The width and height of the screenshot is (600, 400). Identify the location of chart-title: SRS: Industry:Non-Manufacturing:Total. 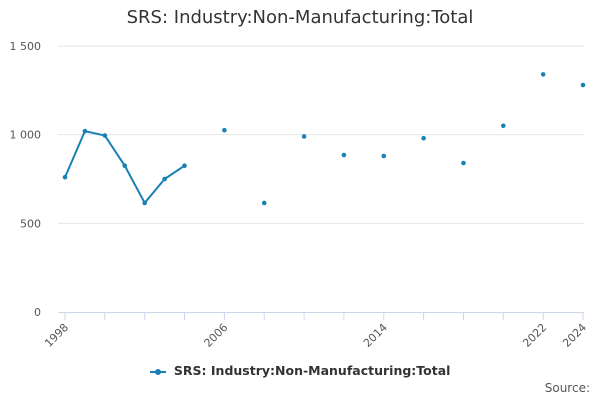
(300, 17).